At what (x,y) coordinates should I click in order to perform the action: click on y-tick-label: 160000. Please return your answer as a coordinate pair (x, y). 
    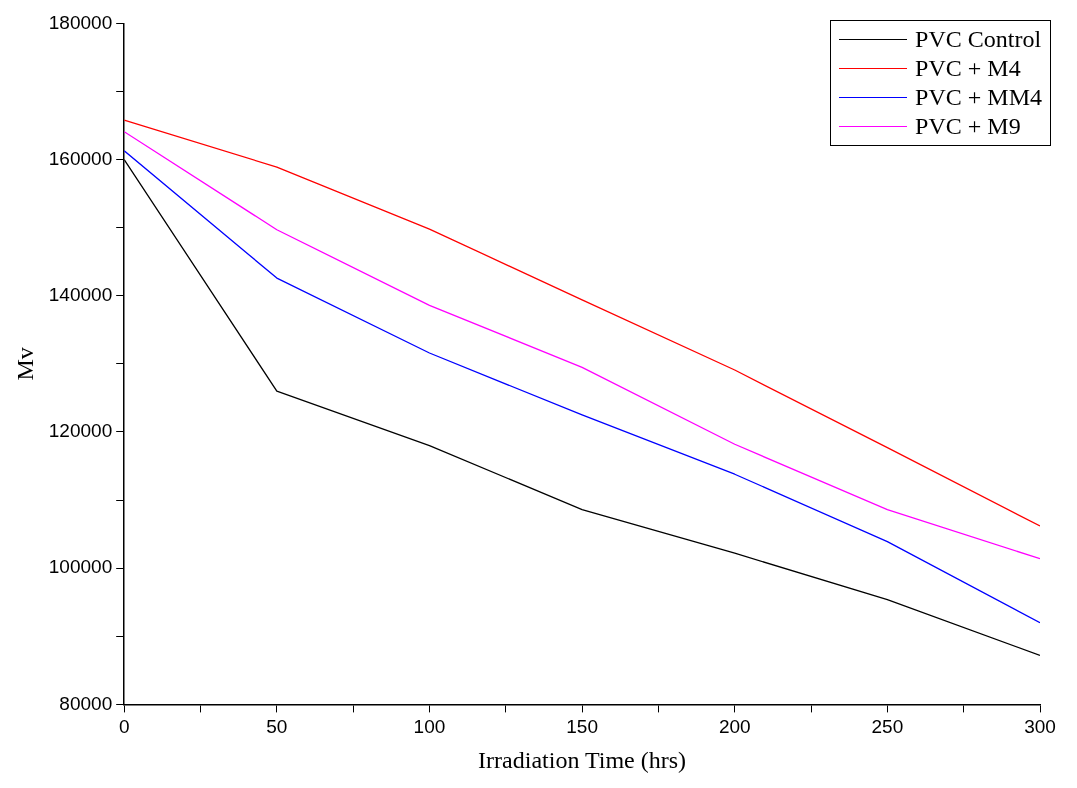
    Looking at the image, I should click on (80, 158).